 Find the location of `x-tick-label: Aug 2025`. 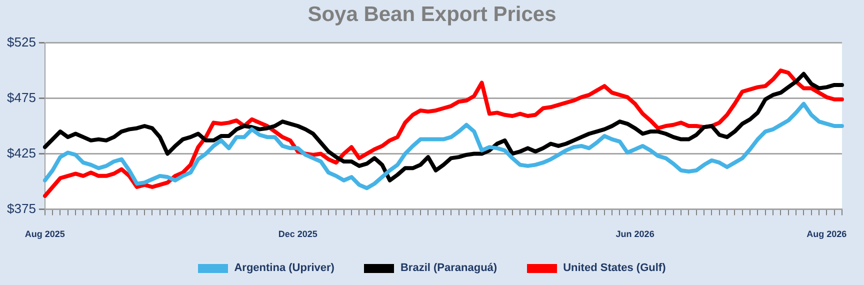

x-tick-label: Aug 2025 is located at coordinates (44, 234).